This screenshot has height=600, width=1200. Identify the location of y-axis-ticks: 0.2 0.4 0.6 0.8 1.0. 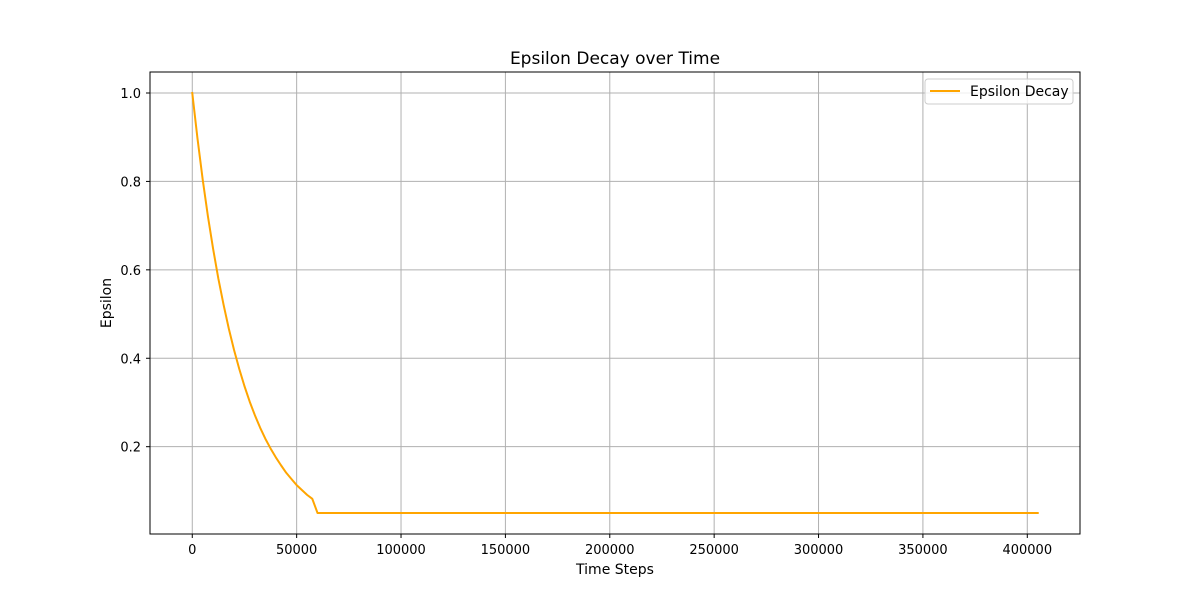
(135, 271).